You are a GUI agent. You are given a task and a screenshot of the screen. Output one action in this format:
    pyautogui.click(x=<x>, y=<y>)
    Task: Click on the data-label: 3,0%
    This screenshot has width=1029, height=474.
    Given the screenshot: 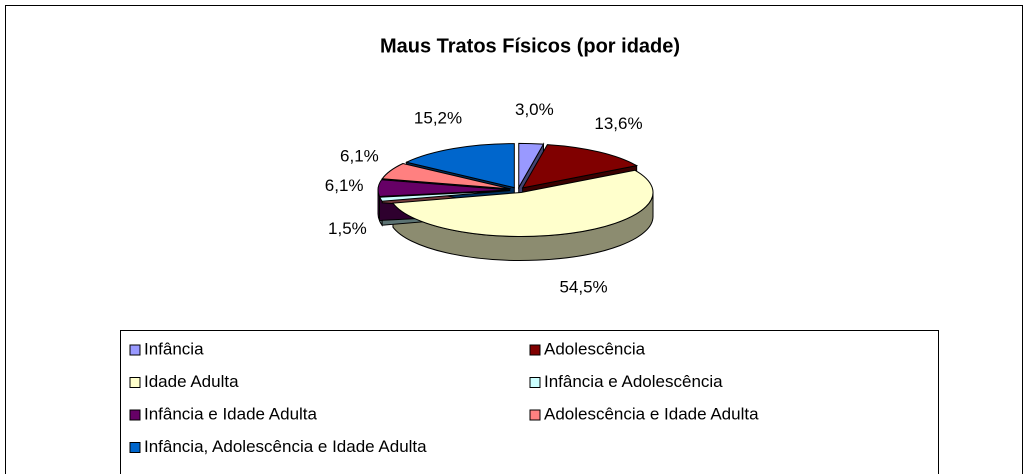 What is the action you would take?
    pyautogui.click(x=534, y=109)
    